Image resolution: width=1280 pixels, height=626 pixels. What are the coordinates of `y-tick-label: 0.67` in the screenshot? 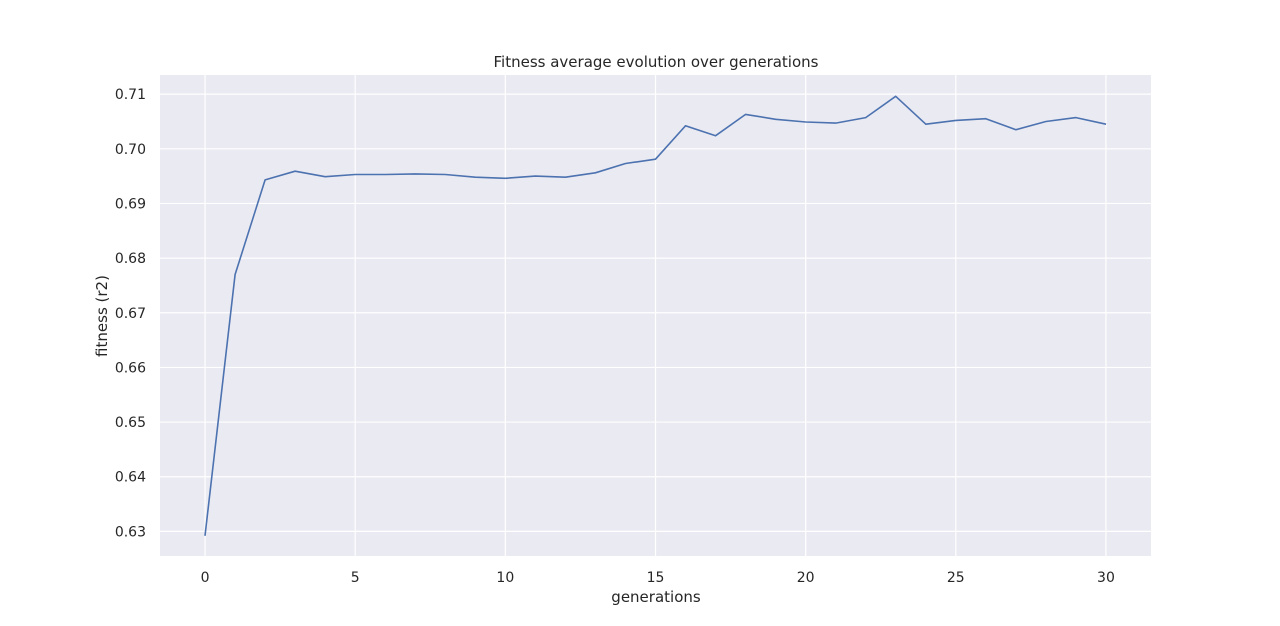 It's located at (130, 314).